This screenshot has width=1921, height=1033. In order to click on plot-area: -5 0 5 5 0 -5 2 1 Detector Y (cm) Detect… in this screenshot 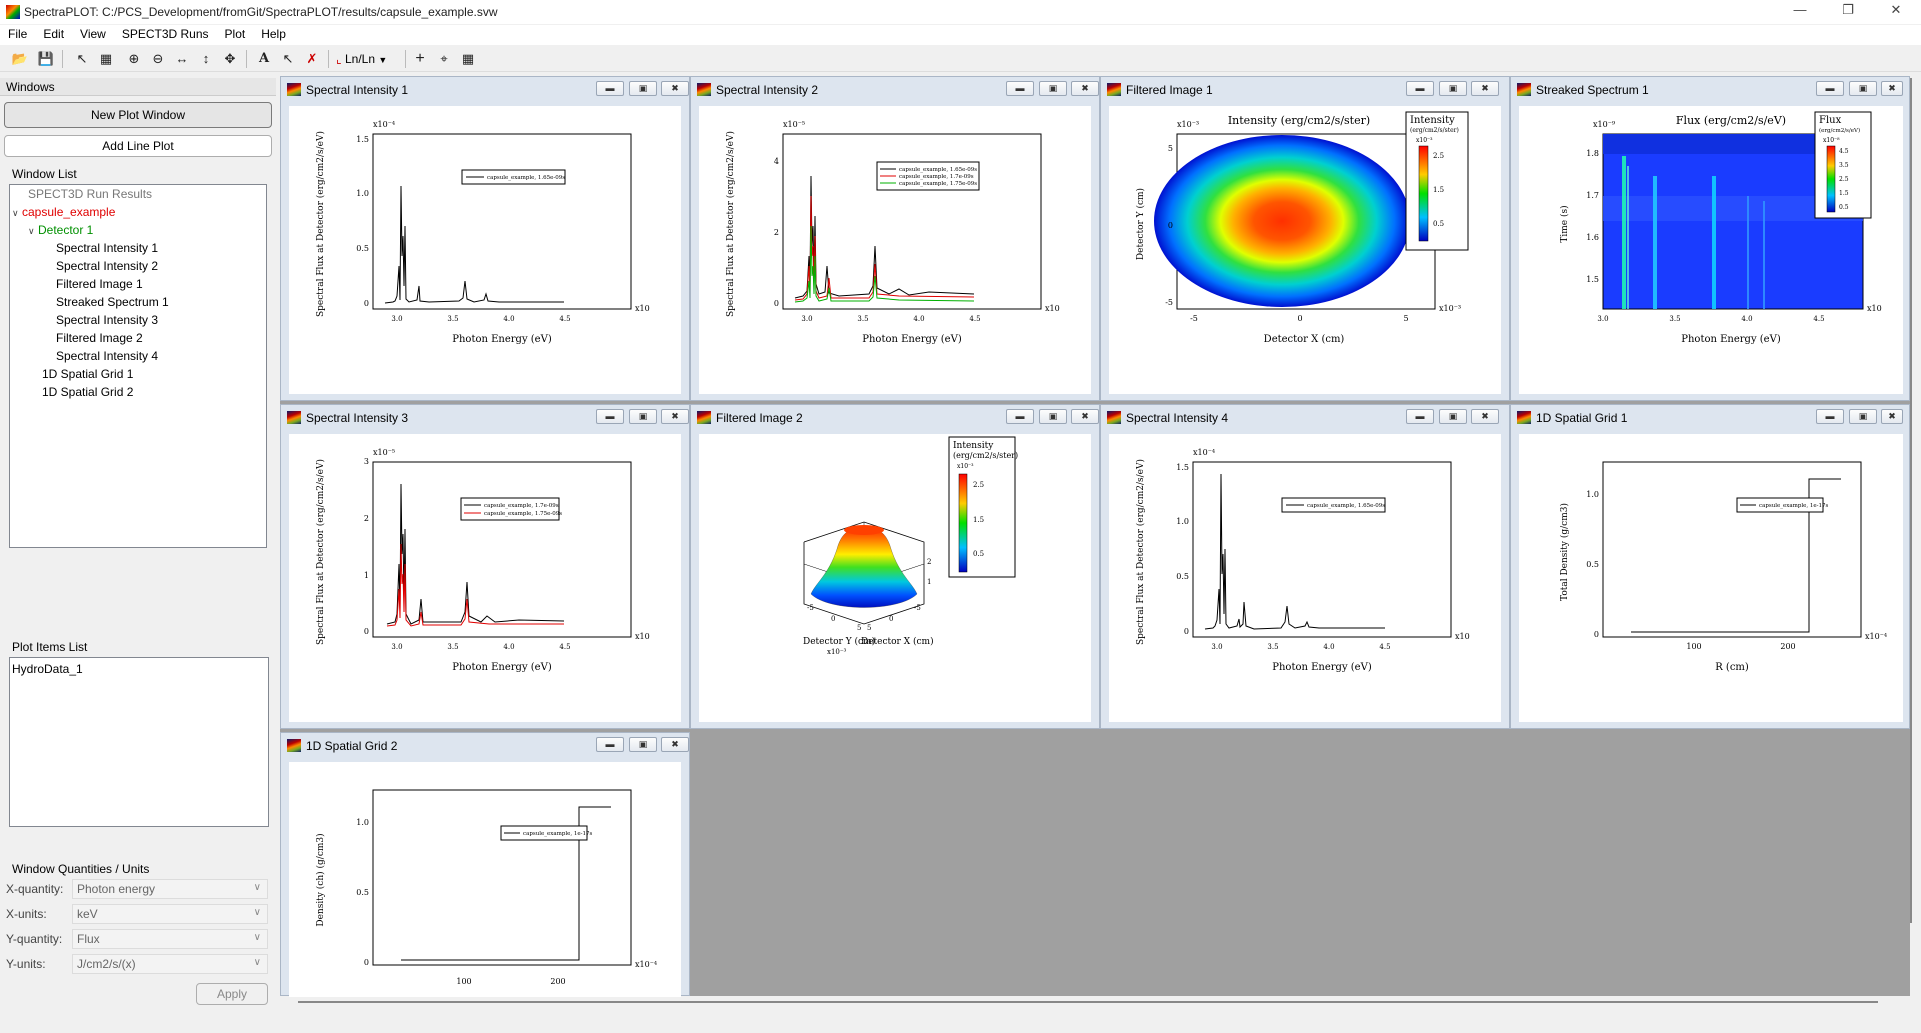, I will do `click(895, 578)`.